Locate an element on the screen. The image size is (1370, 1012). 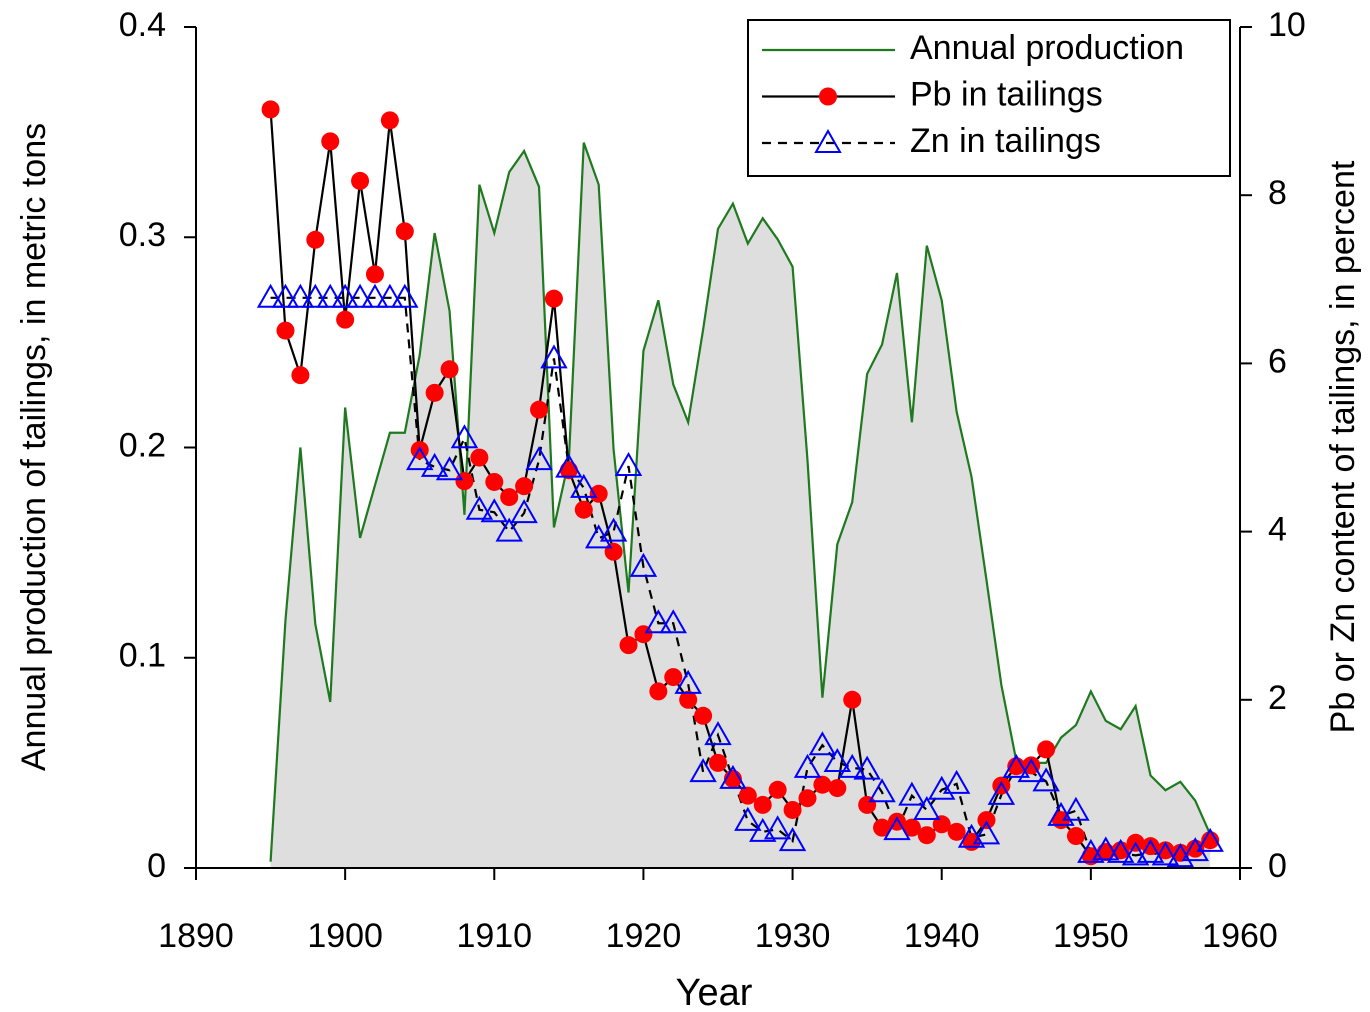
legend-label: Pb in tailings is located at coordinates (1006, 94).